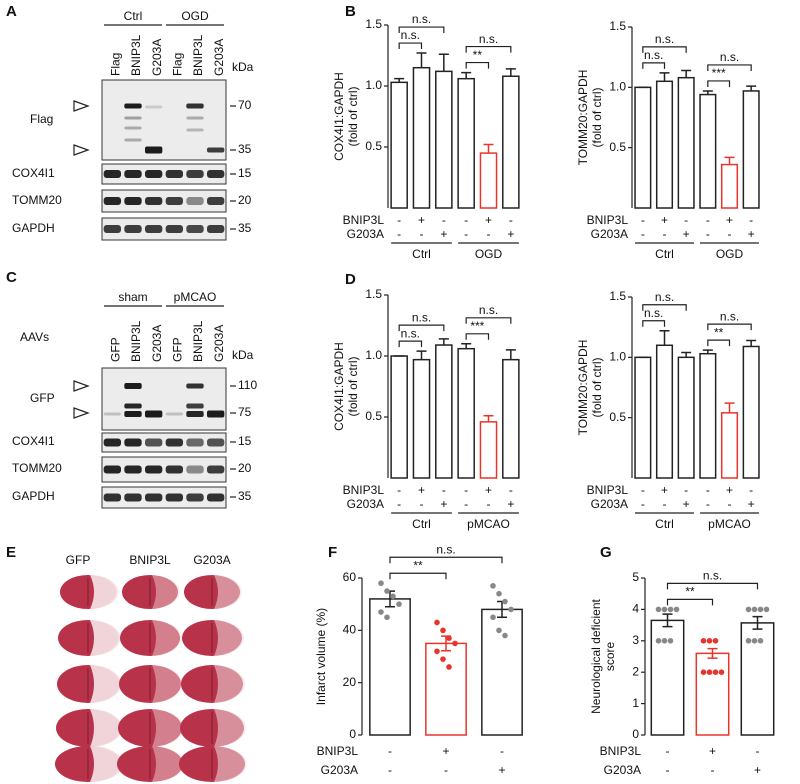 The image size is (800, 784). I want to click on unit-label: kDa, so click(243, 355).